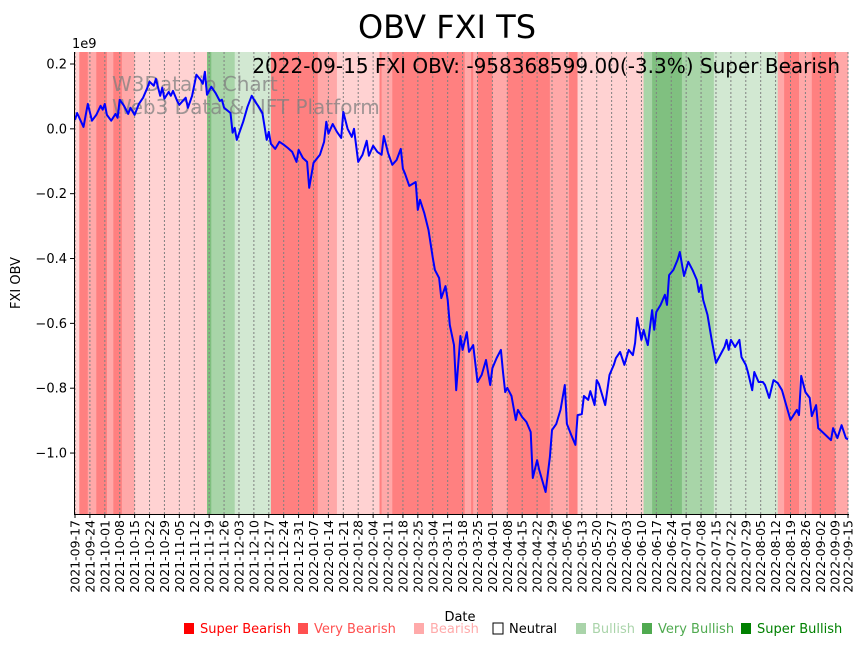  I want to click on legend-label: Very Bearish, so click(355, 629).